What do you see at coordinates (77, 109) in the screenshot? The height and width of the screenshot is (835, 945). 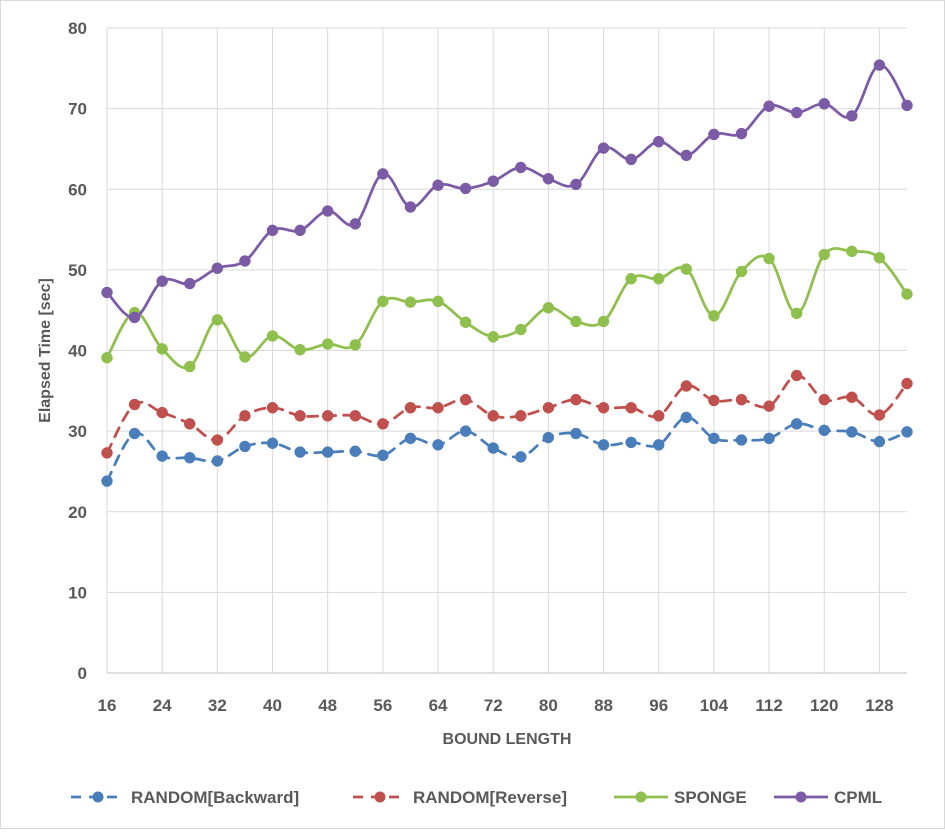 I see `y-tick-label: 70` at bounding box center [77, 109].